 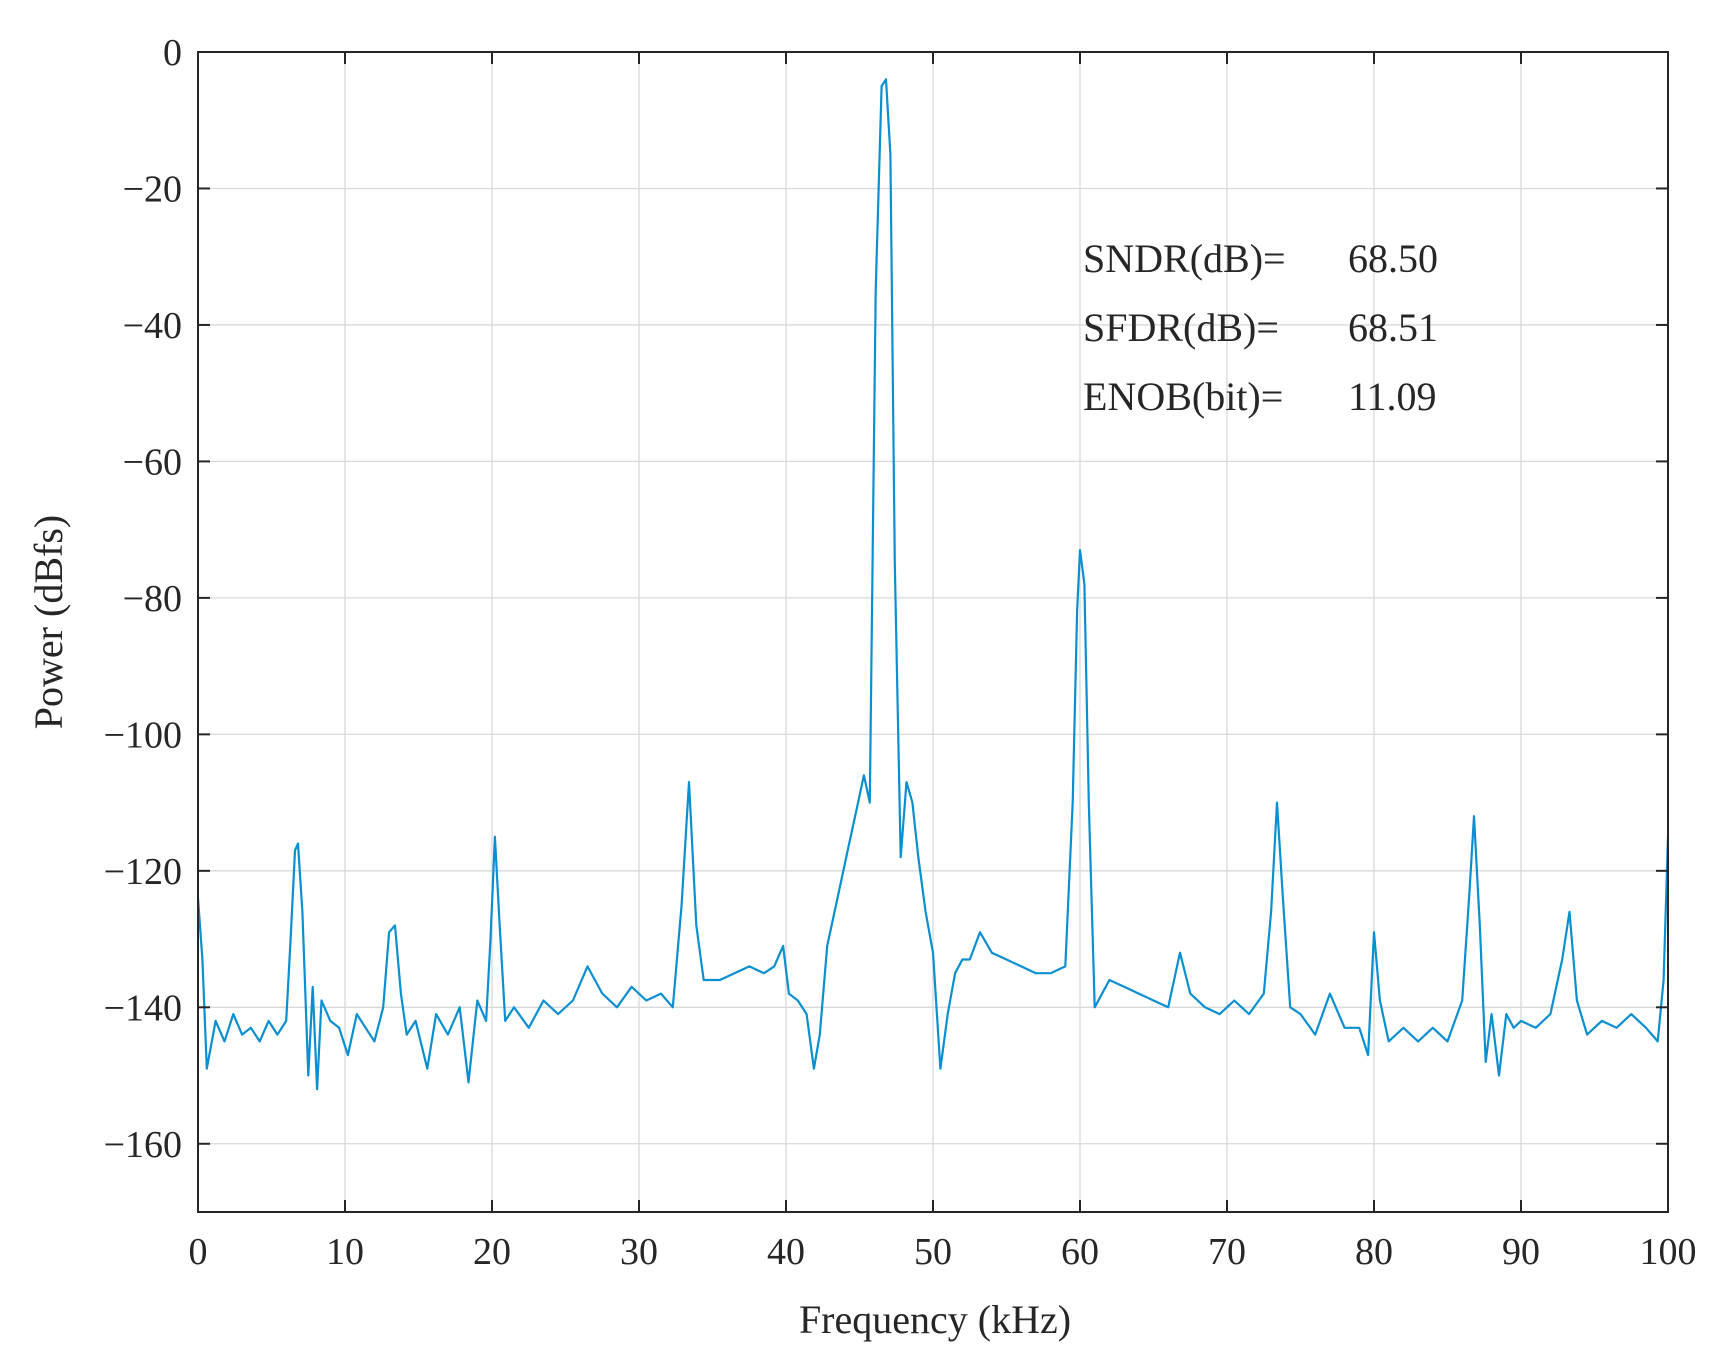 What do you see at coordinates (143, 1008) in the screenshot?
I see `y-tick-label: −140` at bounding box center [143, 1008].